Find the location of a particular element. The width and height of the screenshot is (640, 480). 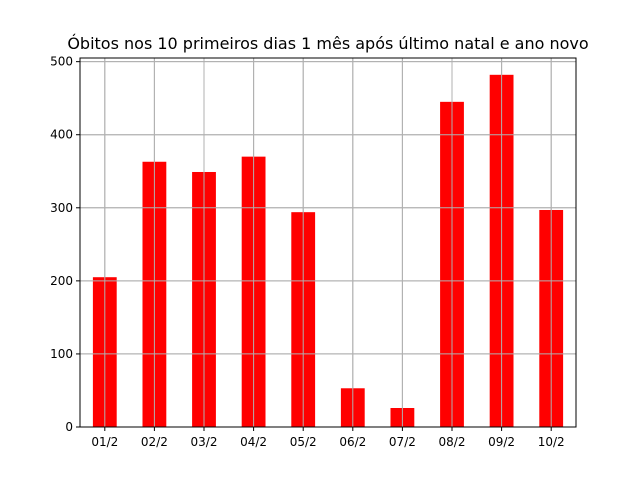

x-axis: 01/2 02/2 03/2 04/2 05/2 06/2 07/2 08/2 09/2 10/2 is located at coordinates (328, 438).